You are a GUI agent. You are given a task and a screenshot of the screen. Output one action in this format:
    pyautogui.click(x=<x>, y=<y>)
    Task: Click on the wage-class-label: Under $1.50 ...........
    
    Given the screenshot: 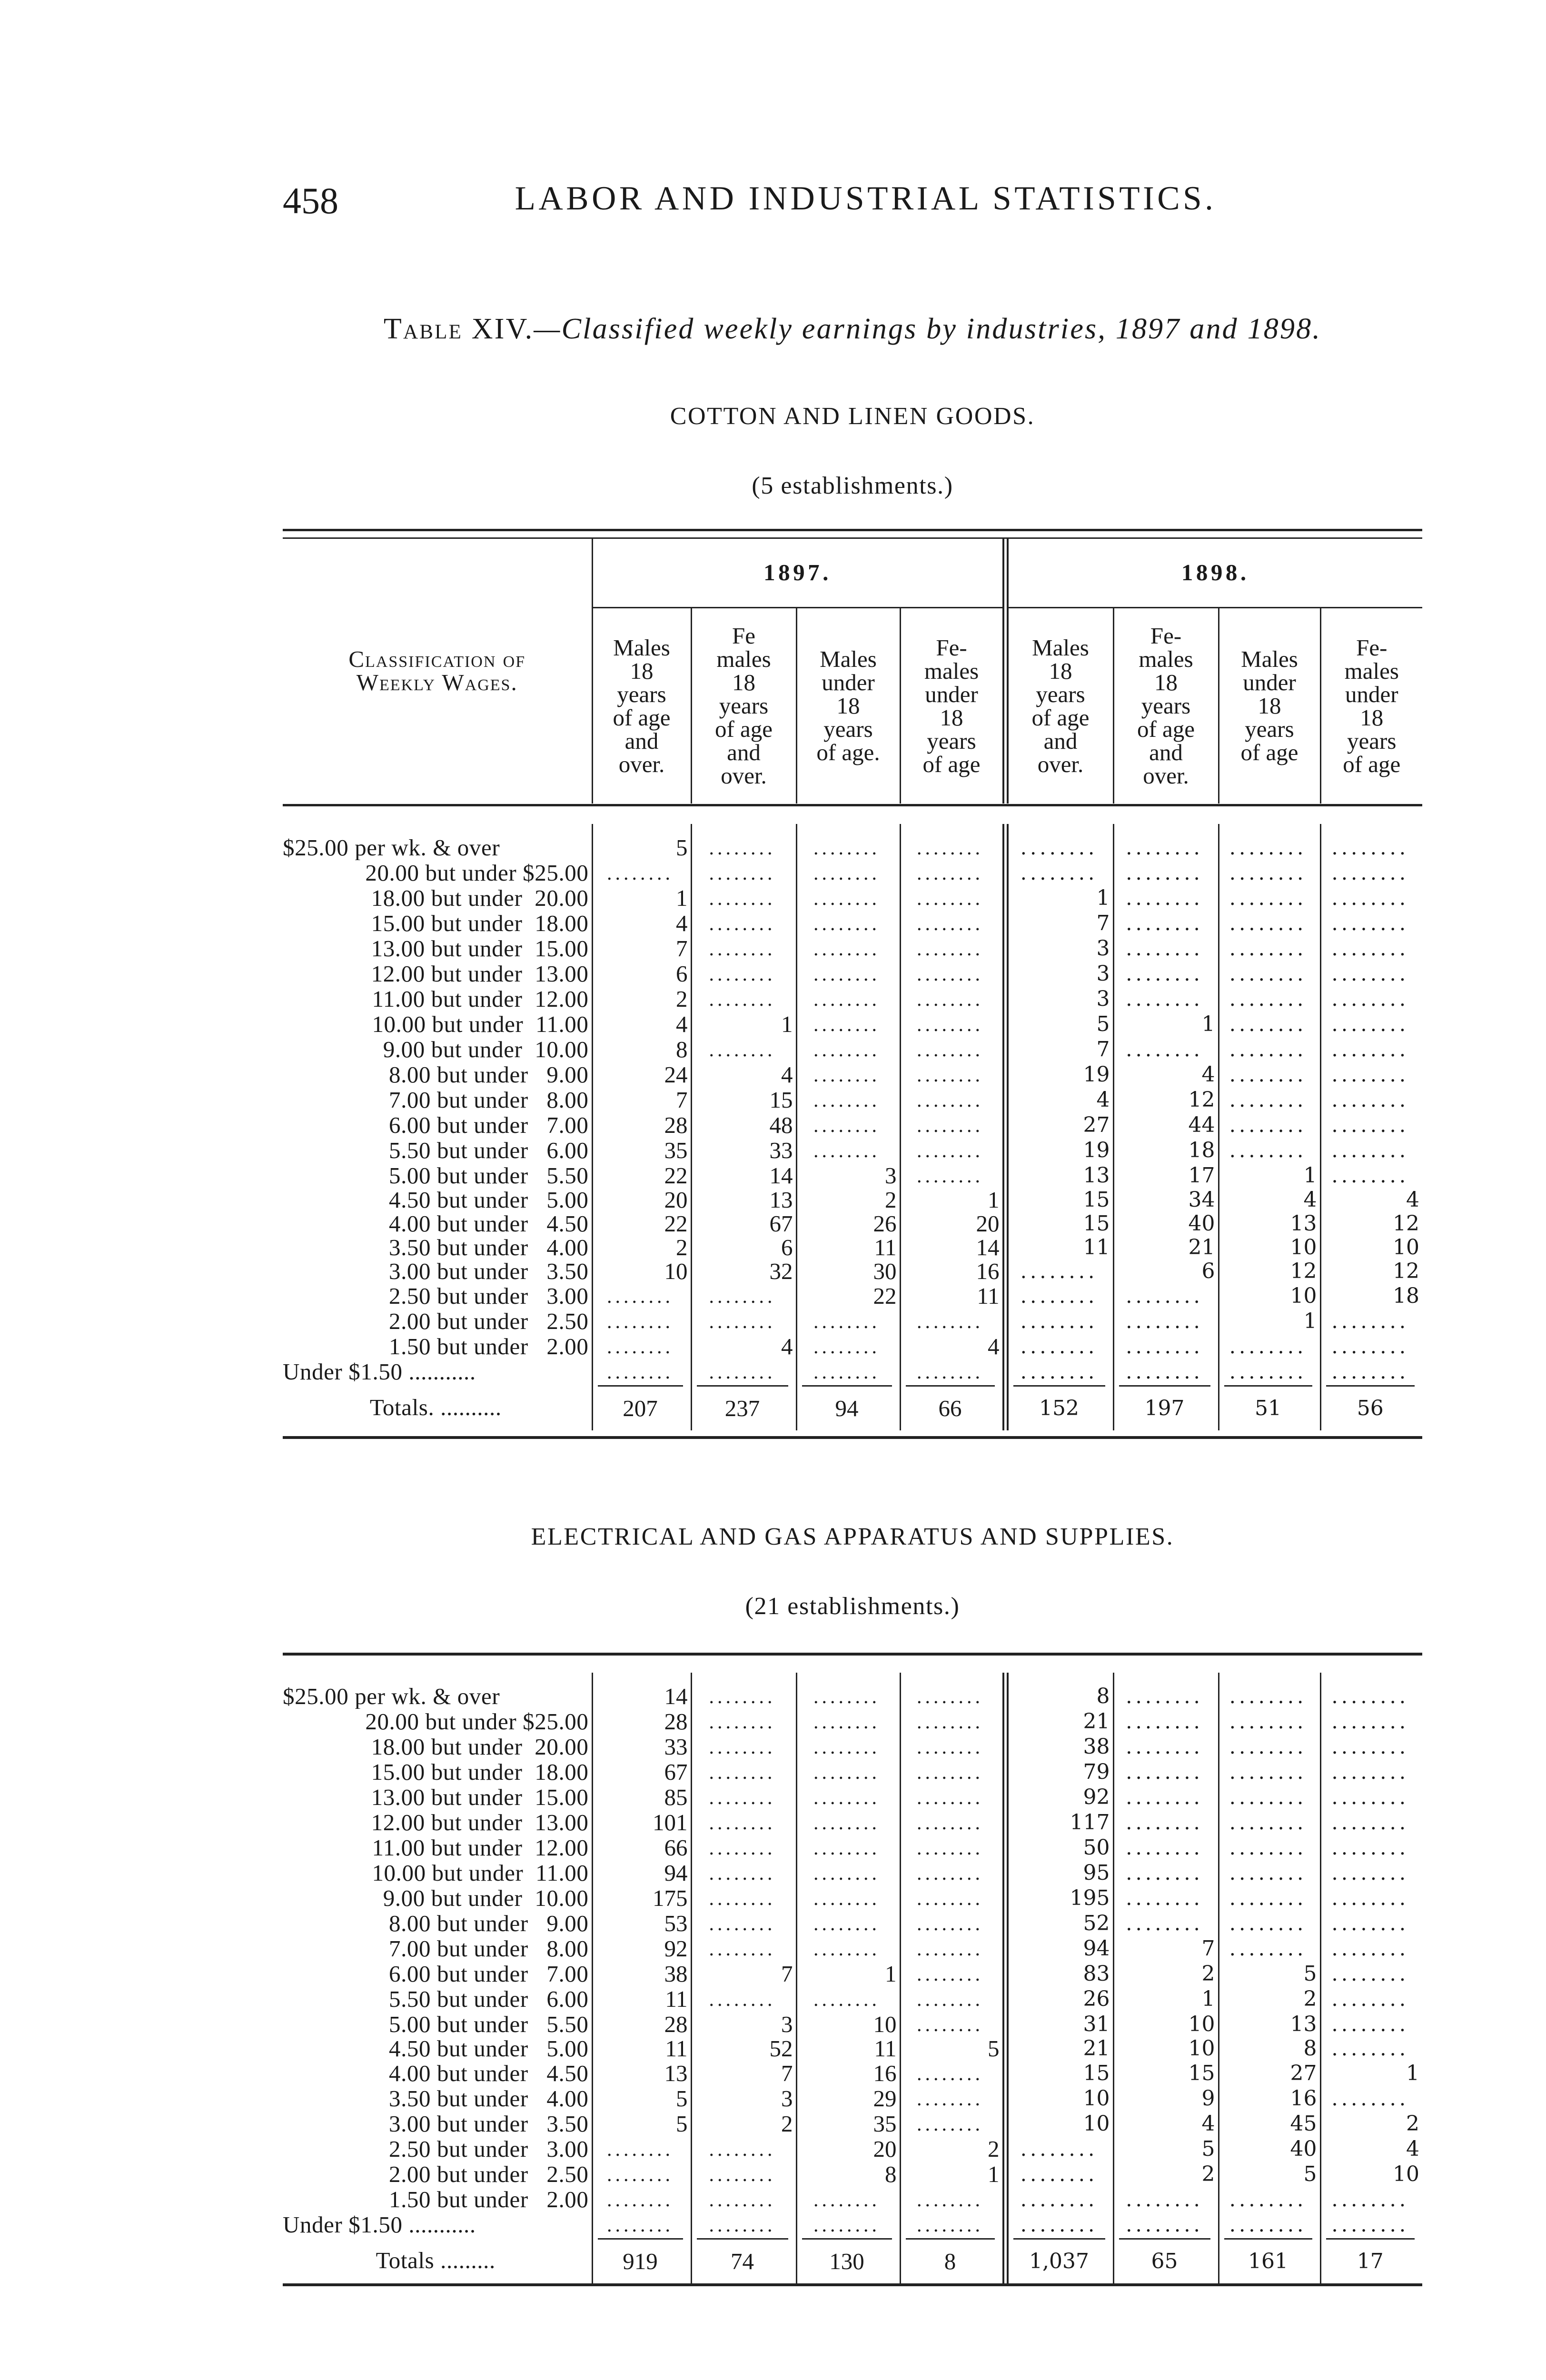 What is the action you would take?
    pyautogui.click(x=438, y=1371)
    